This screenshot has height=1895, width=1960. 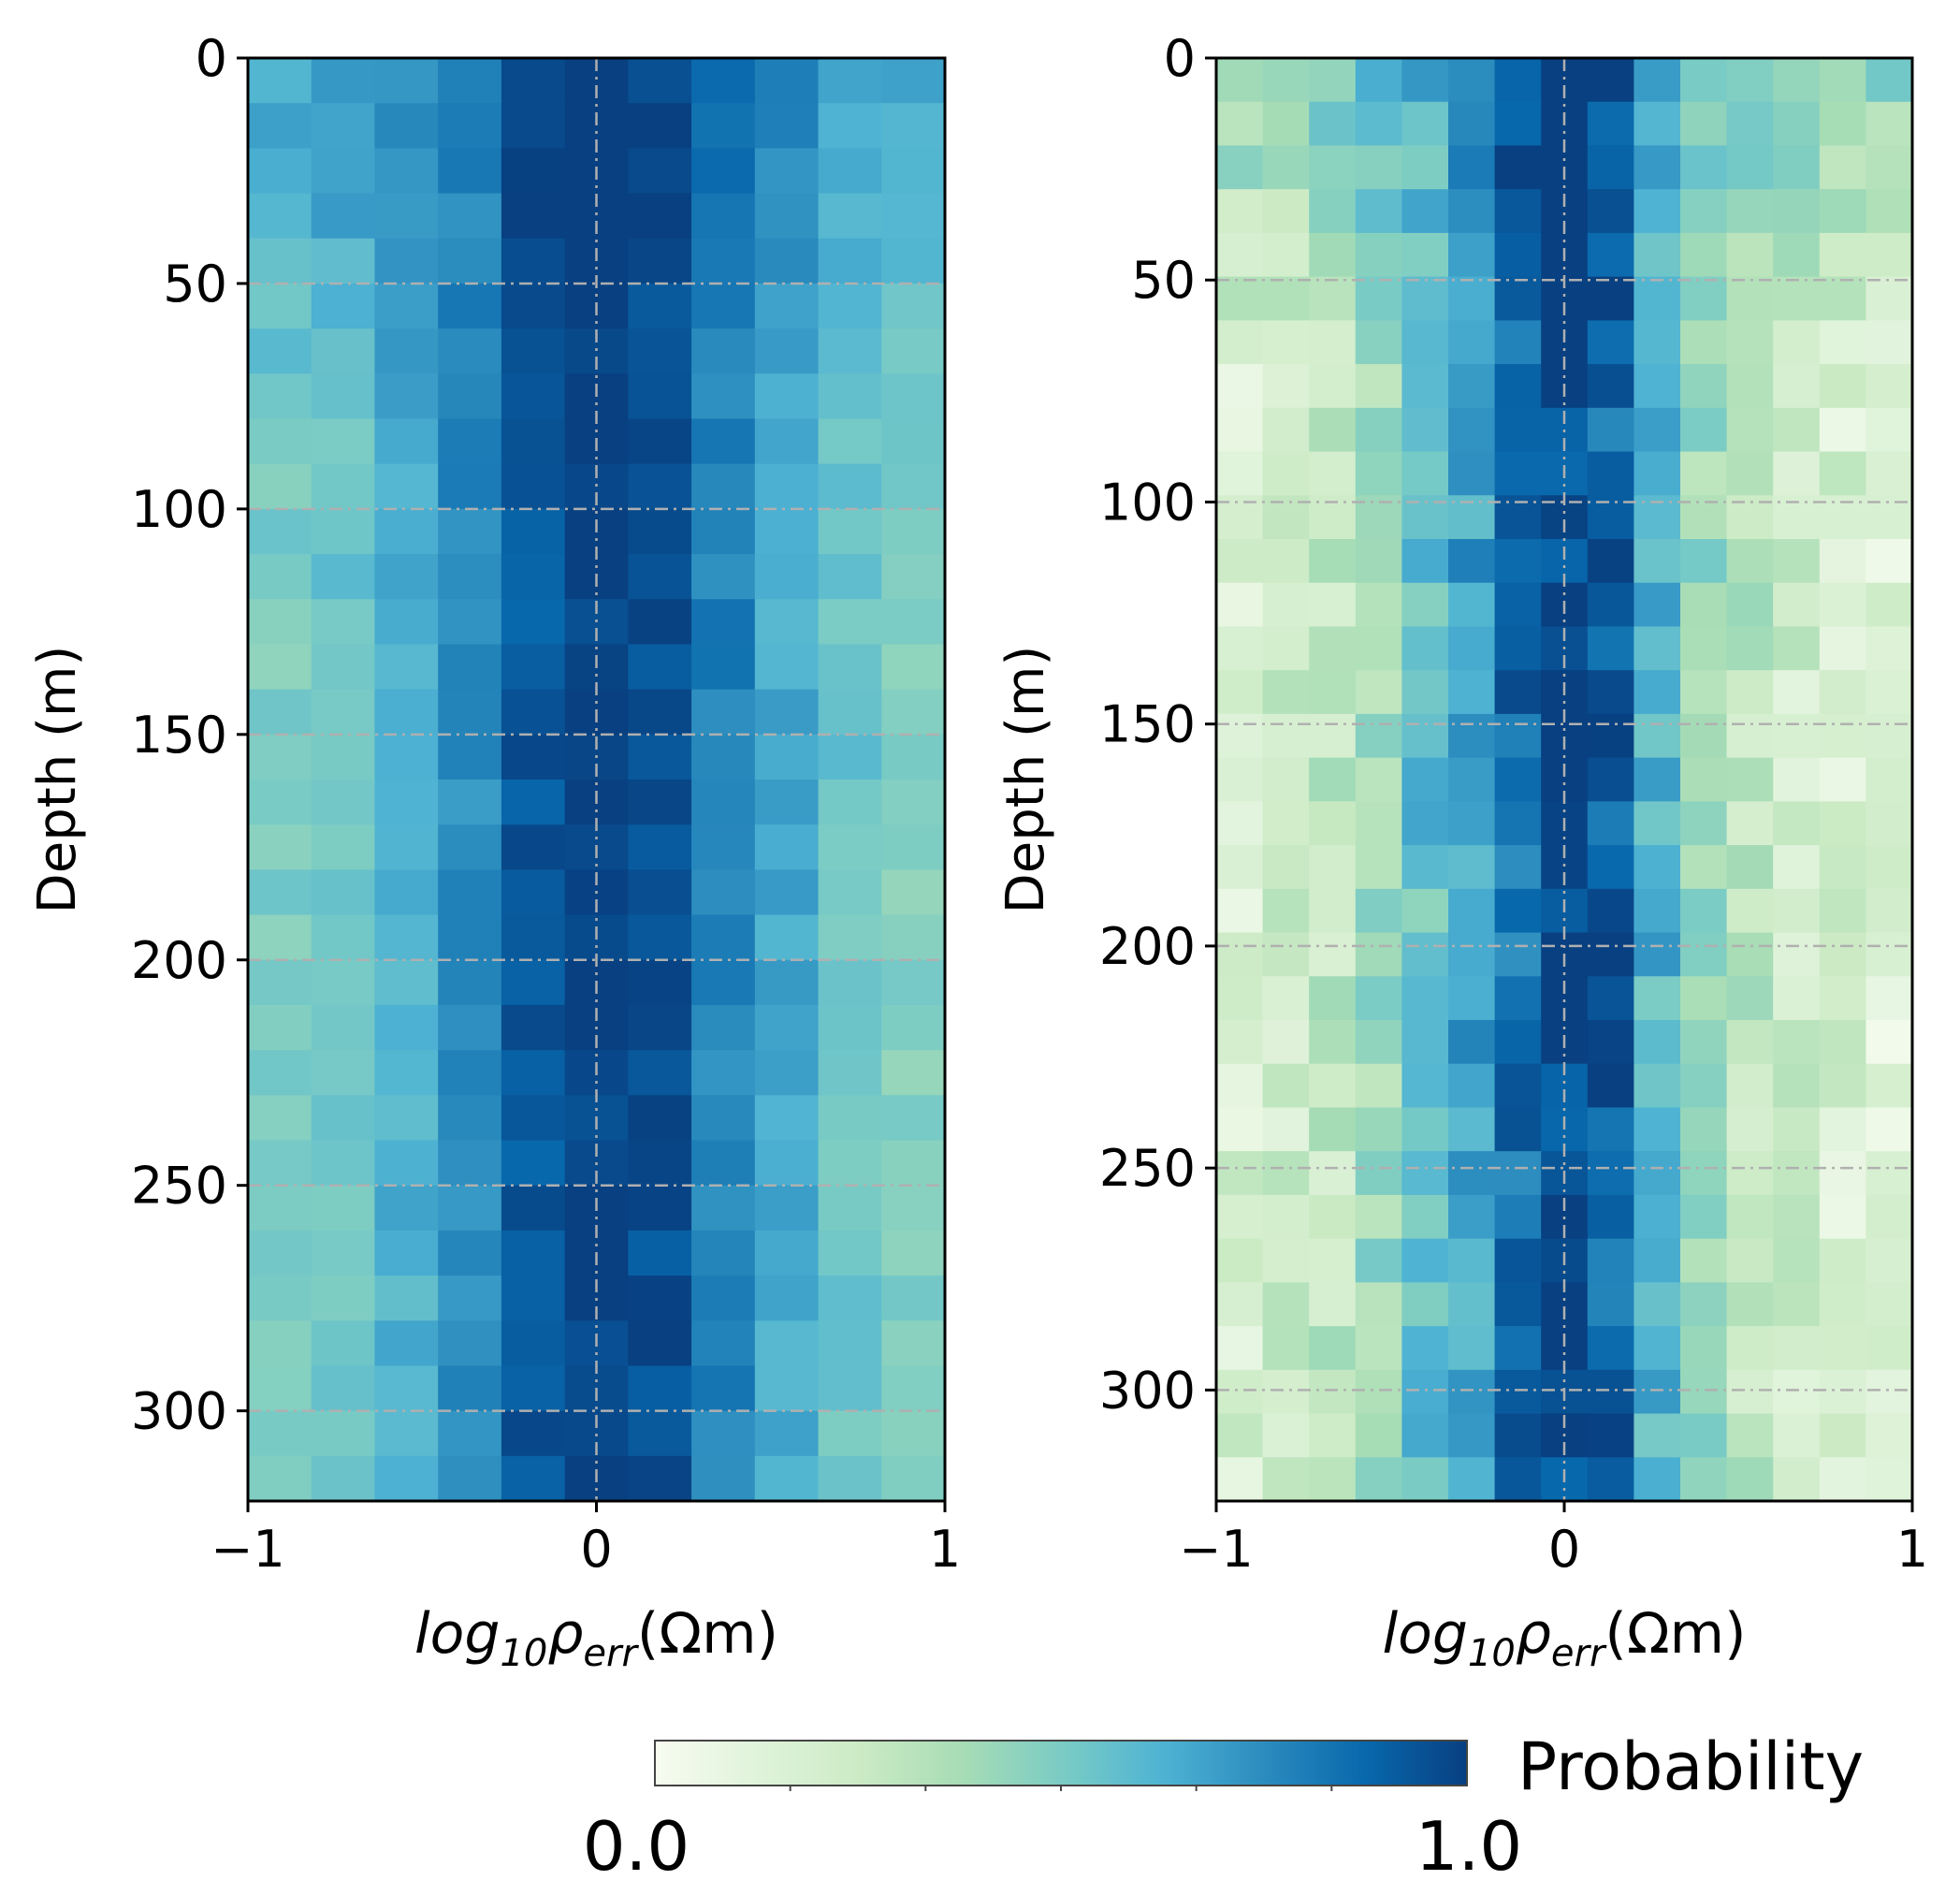 What do you see at coordinates (179, 736) in the screenshot?
I see `y-tick-label: 150` at bounding box center [179, 736].